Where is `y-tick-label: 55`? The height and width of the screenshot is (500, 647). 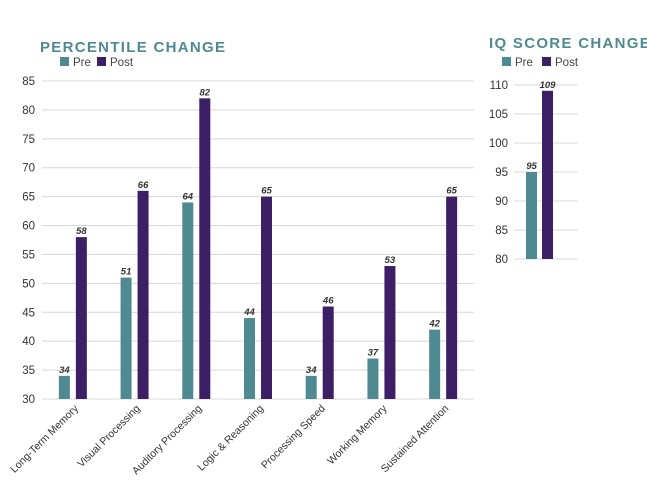 y-tick-label: 55 is located at coordinates (28, 255).